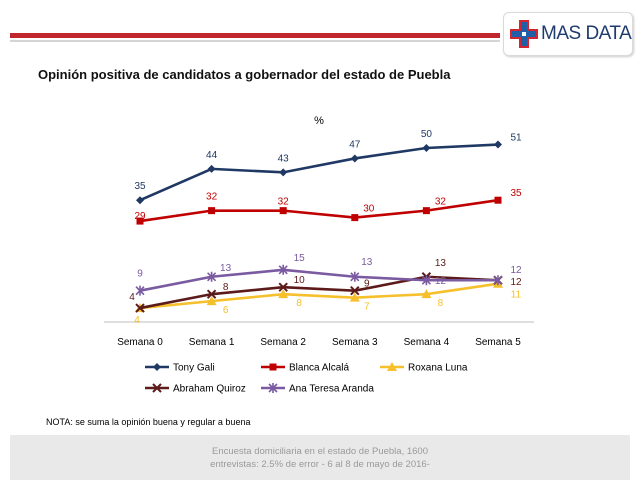 This screenshot has height=480, width=640. I want to click on legend-label: Ana Teresa Aranda, so click(331, 389).